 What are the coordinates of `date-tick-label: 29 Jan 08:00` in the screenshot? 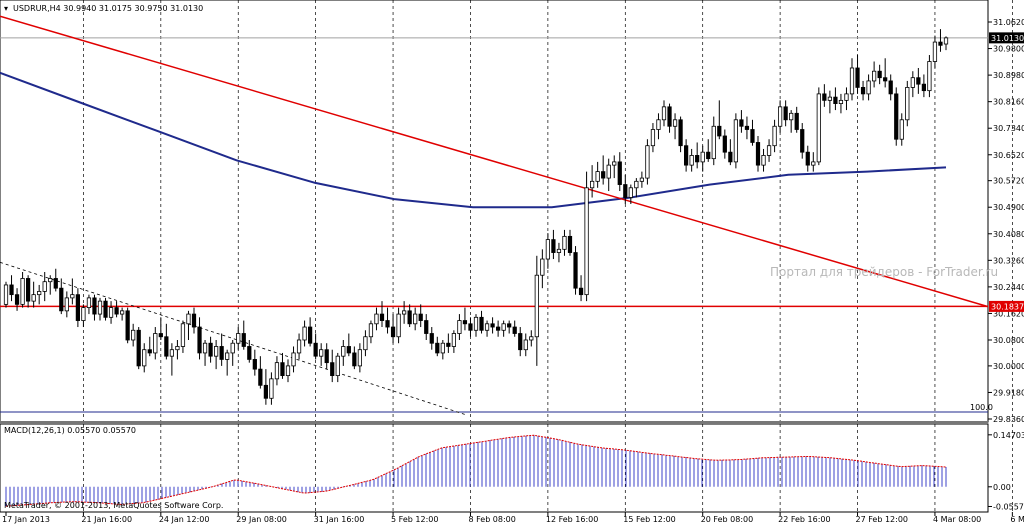 It's located at (261, 519).